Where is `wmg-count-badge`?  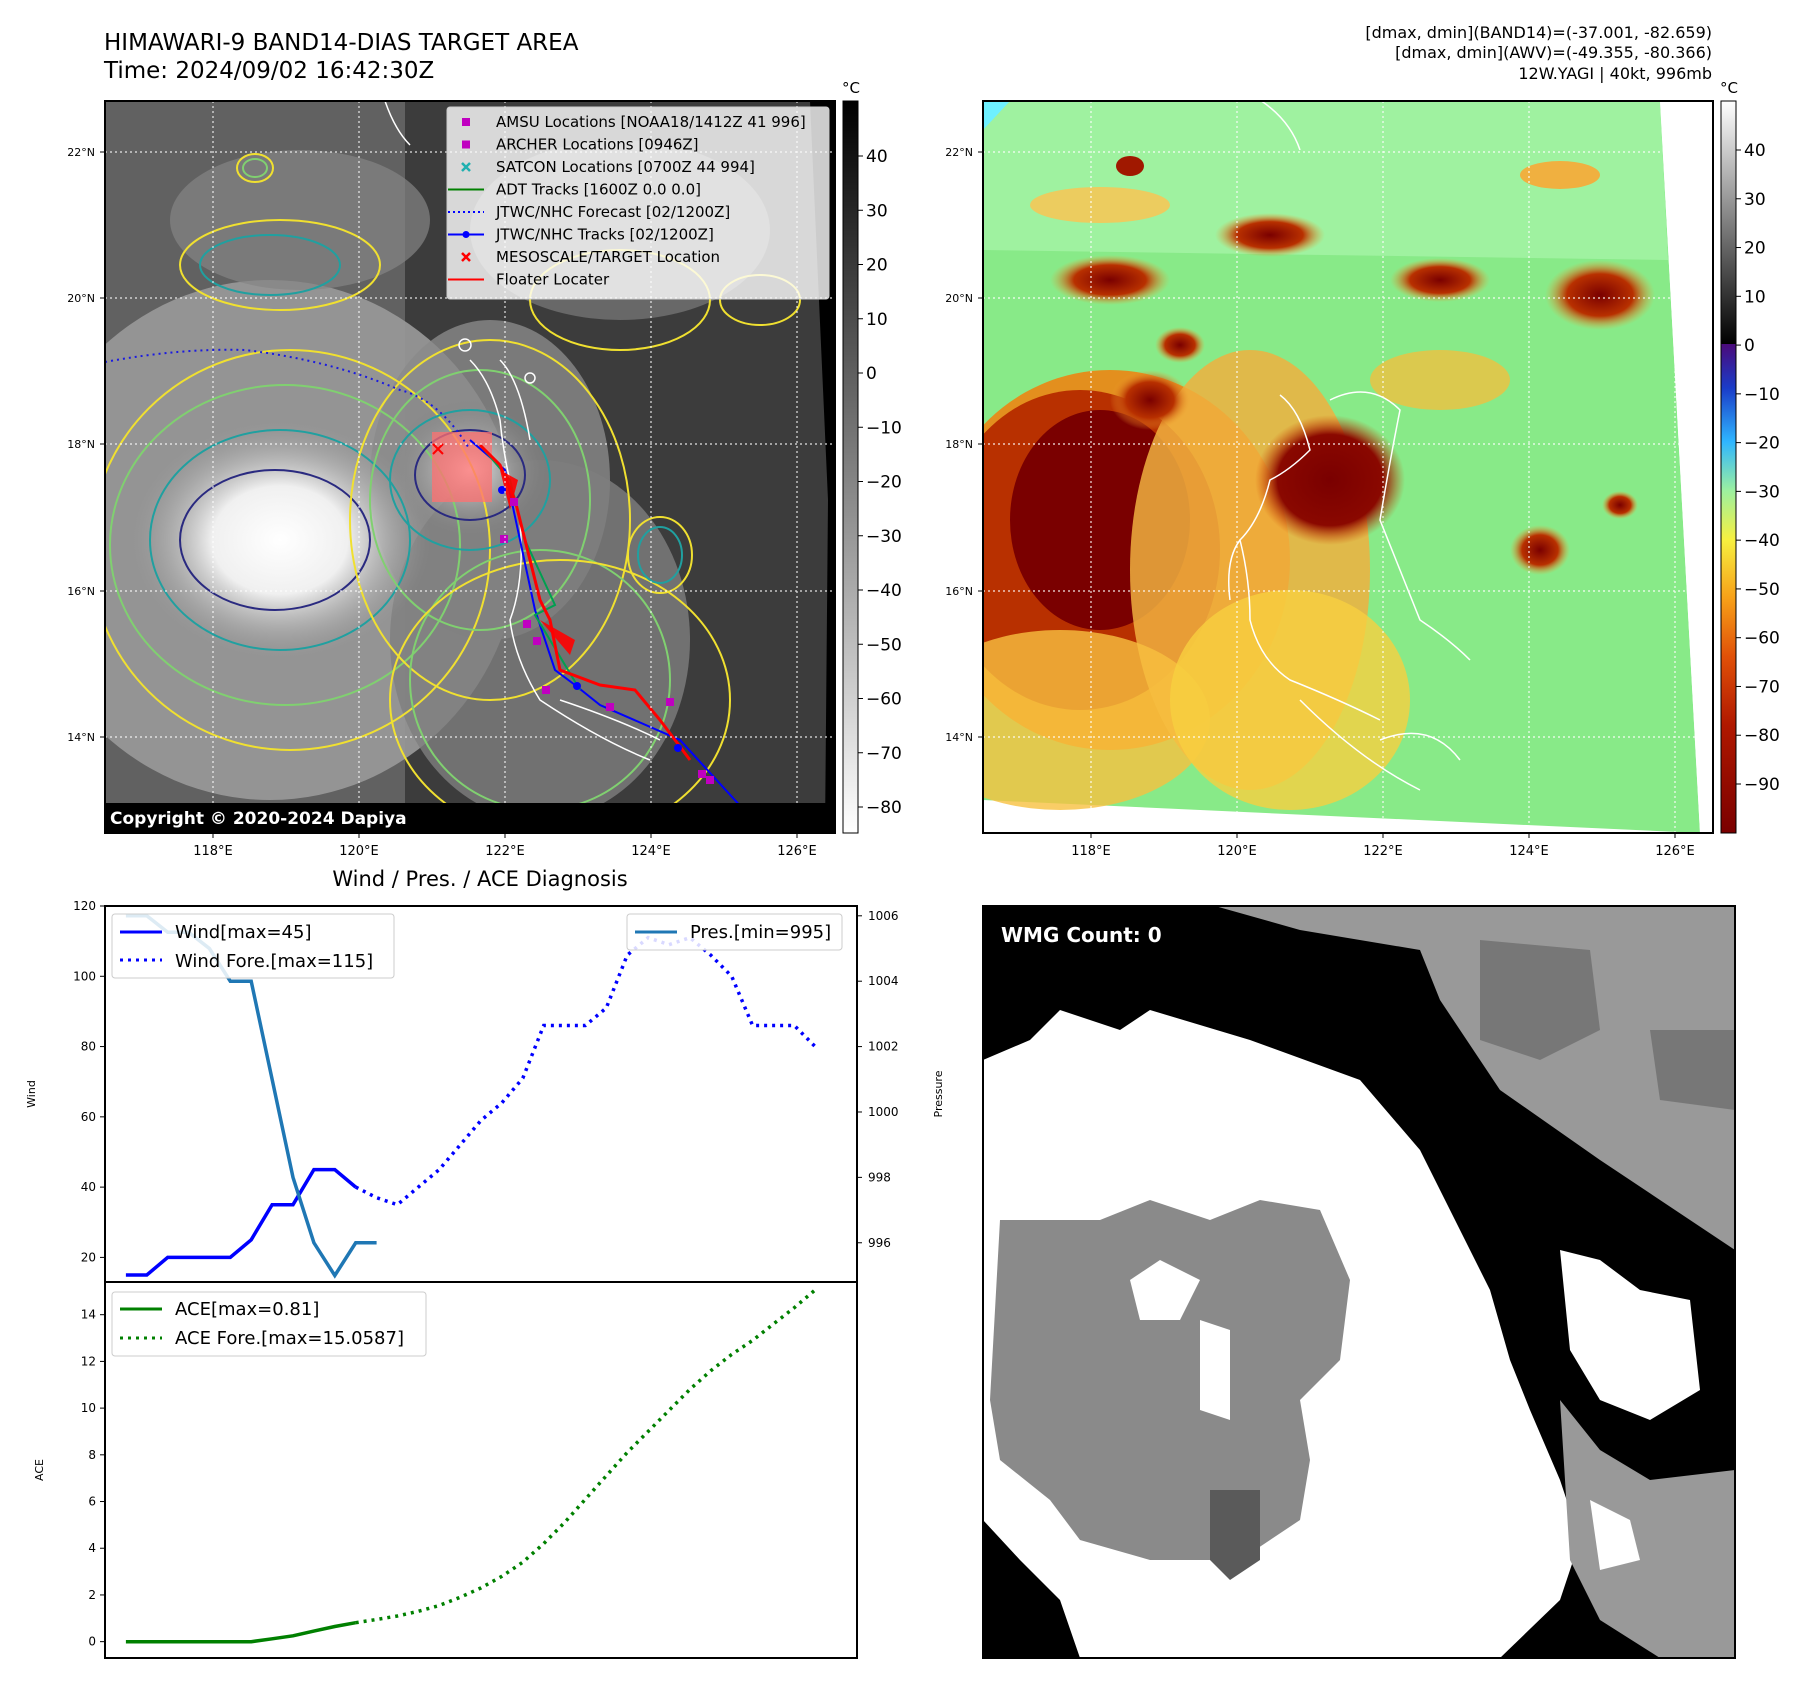 wmg-count-badge is located at coordinates (1083, 935).